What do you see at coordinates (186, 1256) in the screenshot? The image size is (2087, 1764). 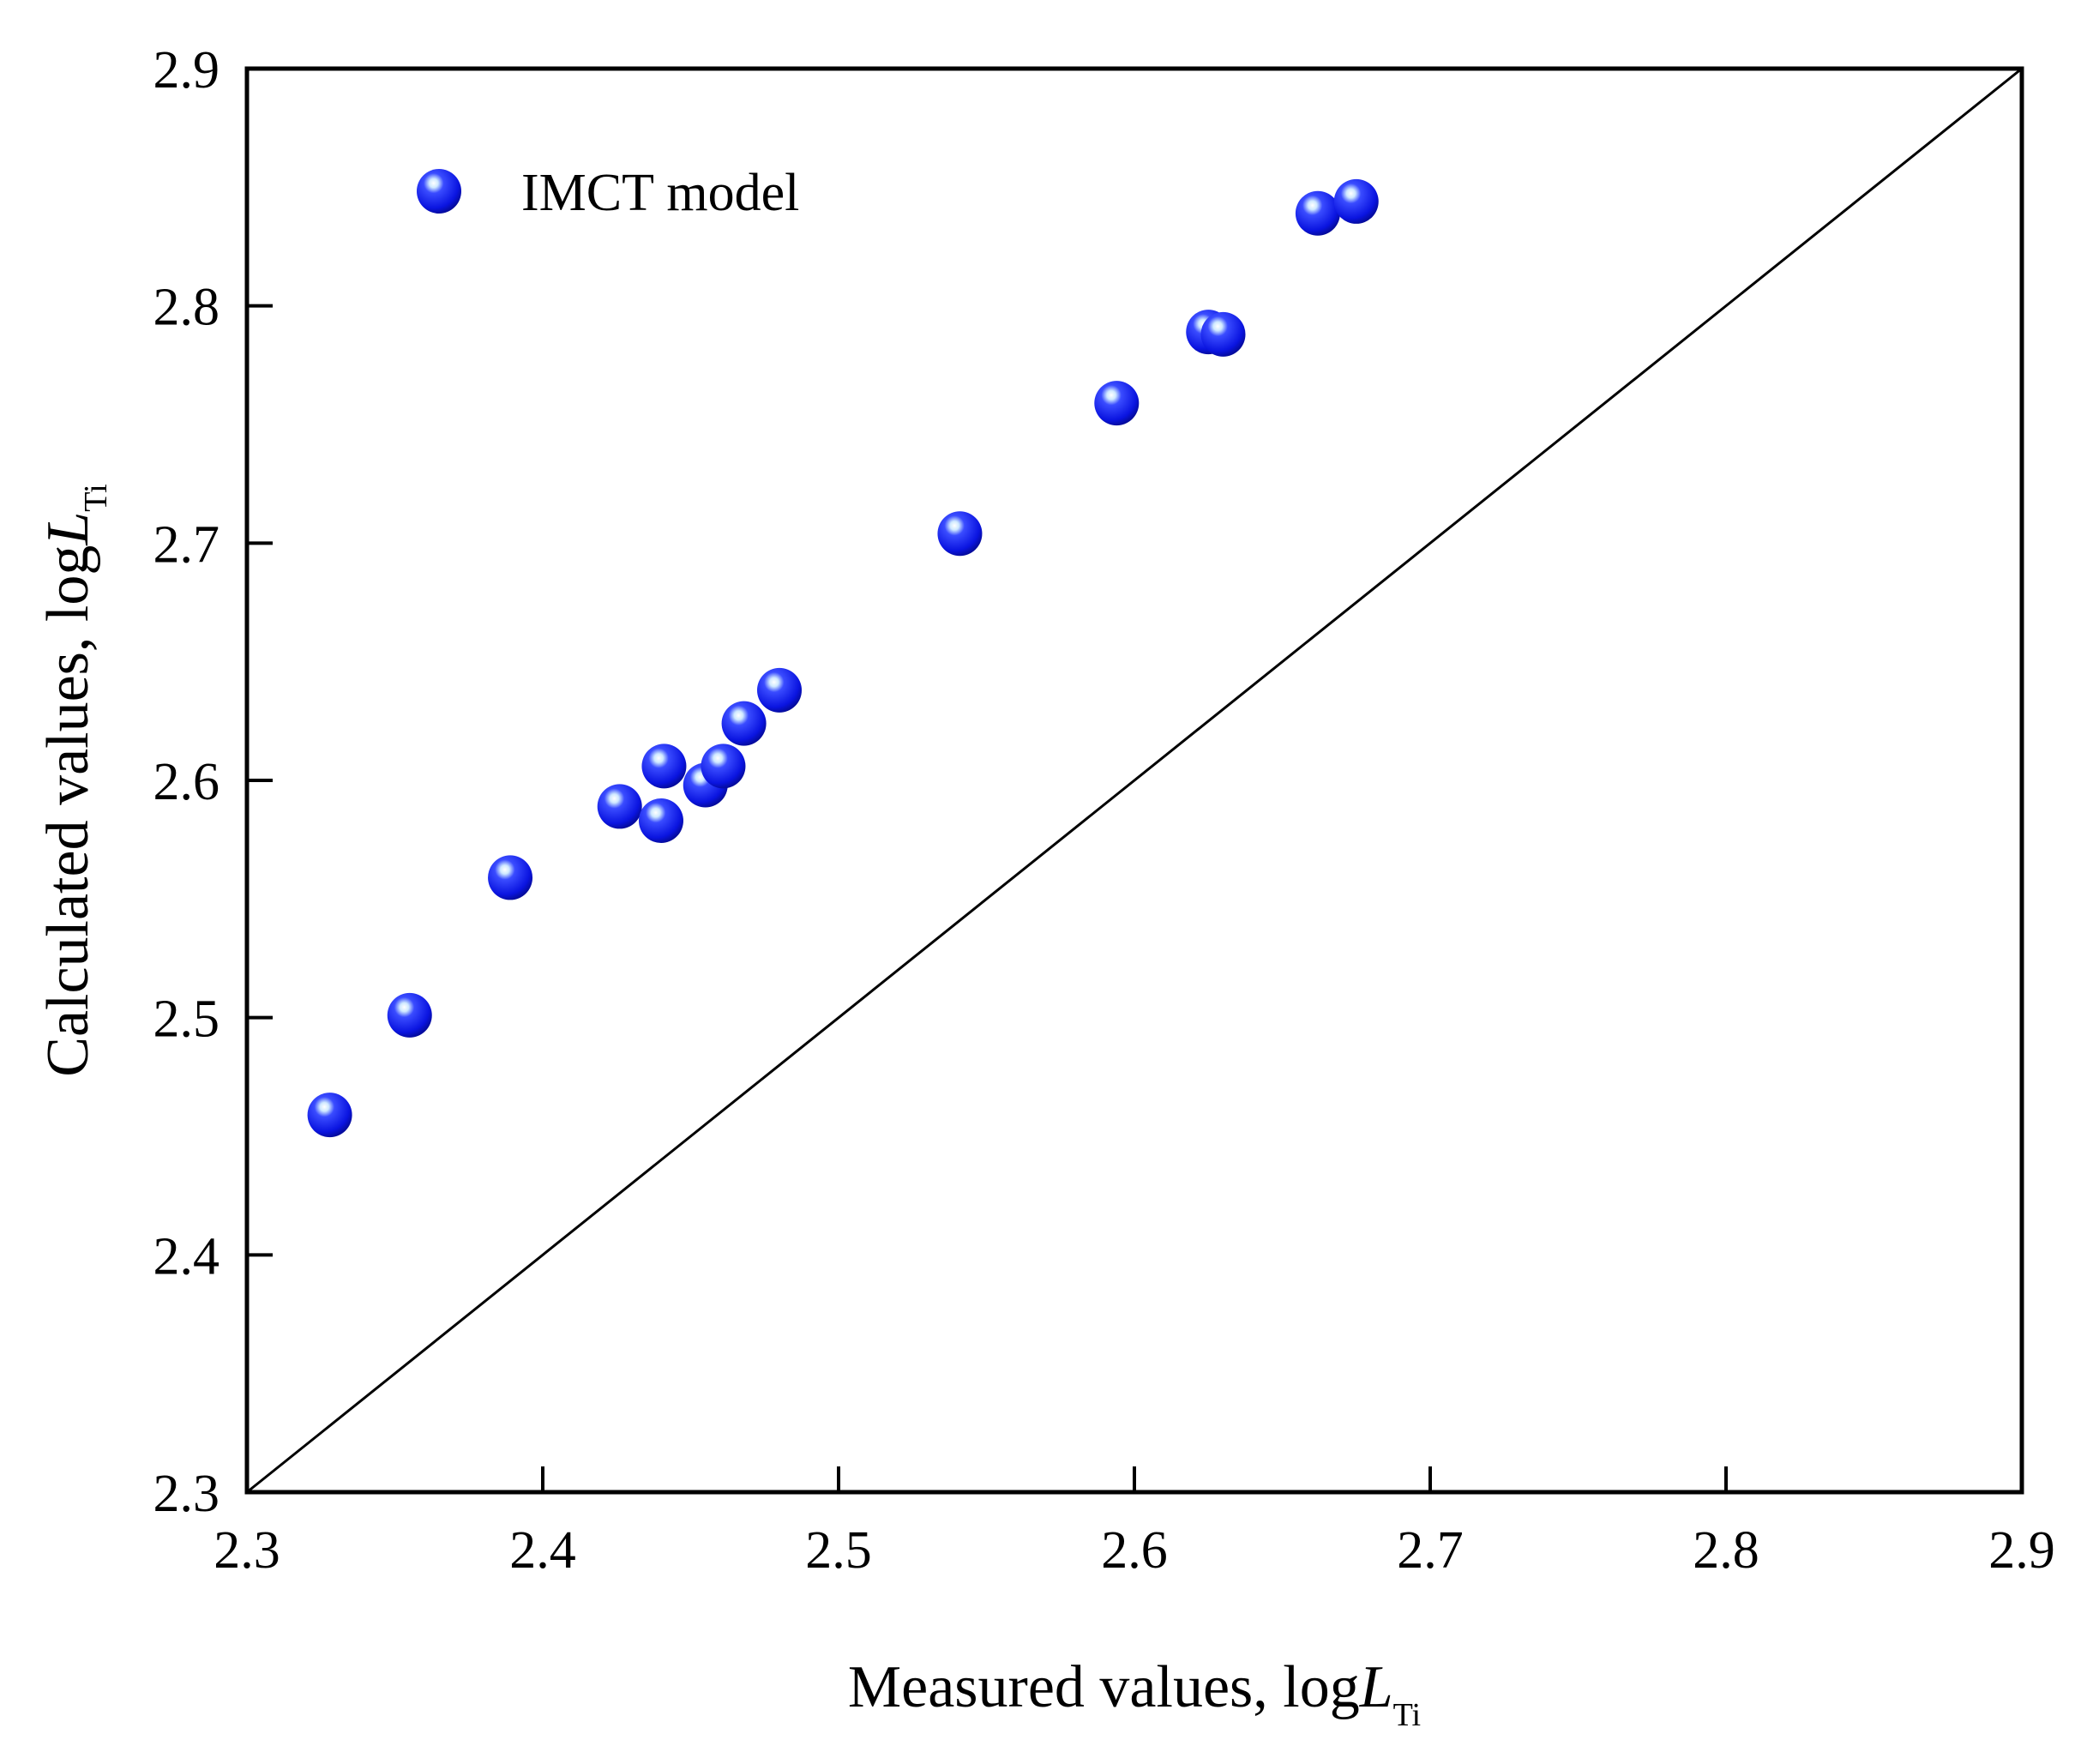 I see `y-tick-label: 2.4` at bounding box center [186, 1256].